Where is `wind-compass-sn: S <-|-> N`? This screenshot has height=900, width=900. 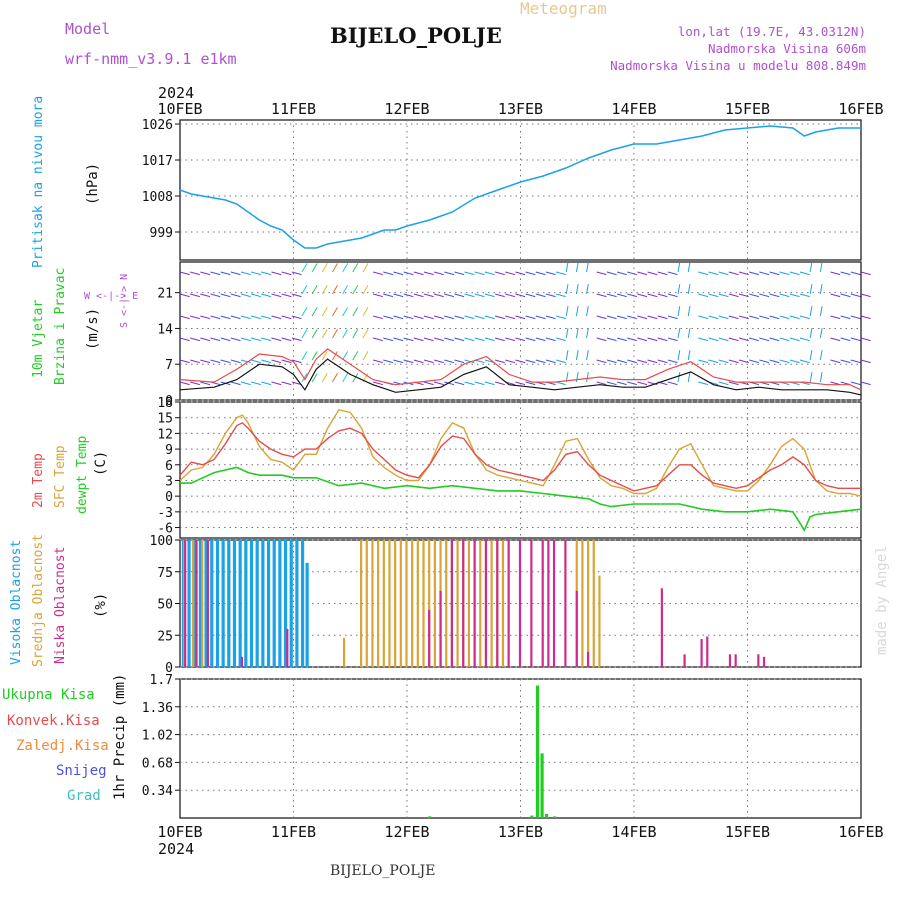 wind-compass-sn: S <-|-> N is located at coordinates (124, 301).